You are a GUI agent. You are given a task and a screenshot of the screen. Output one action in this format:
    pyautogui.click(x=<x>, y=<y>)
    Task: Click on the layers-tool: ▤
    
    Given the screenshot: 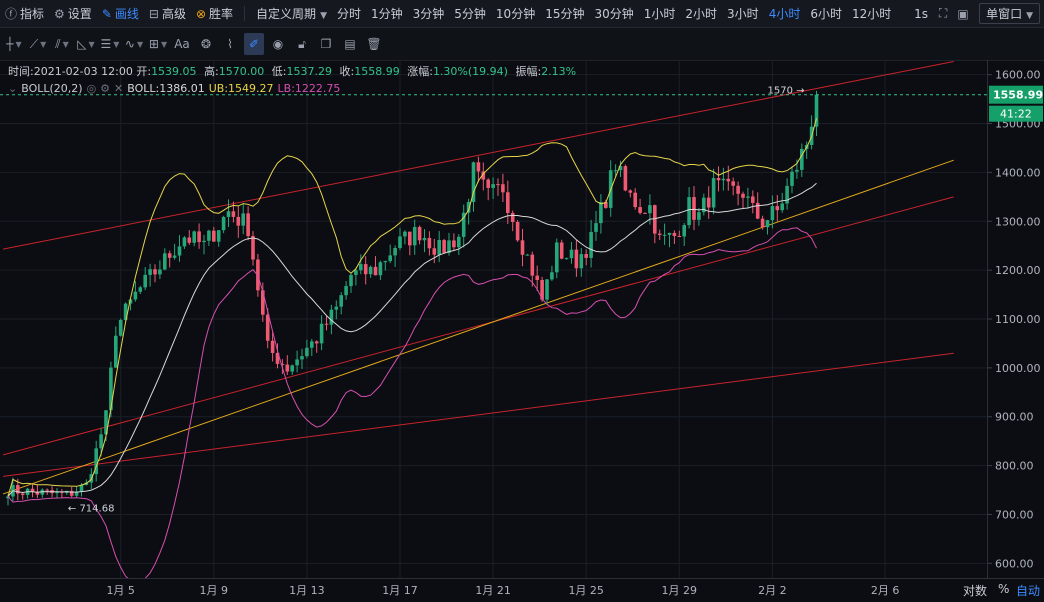 What is the action you would take?
    pyautogui.click(x=350, y=44)
    